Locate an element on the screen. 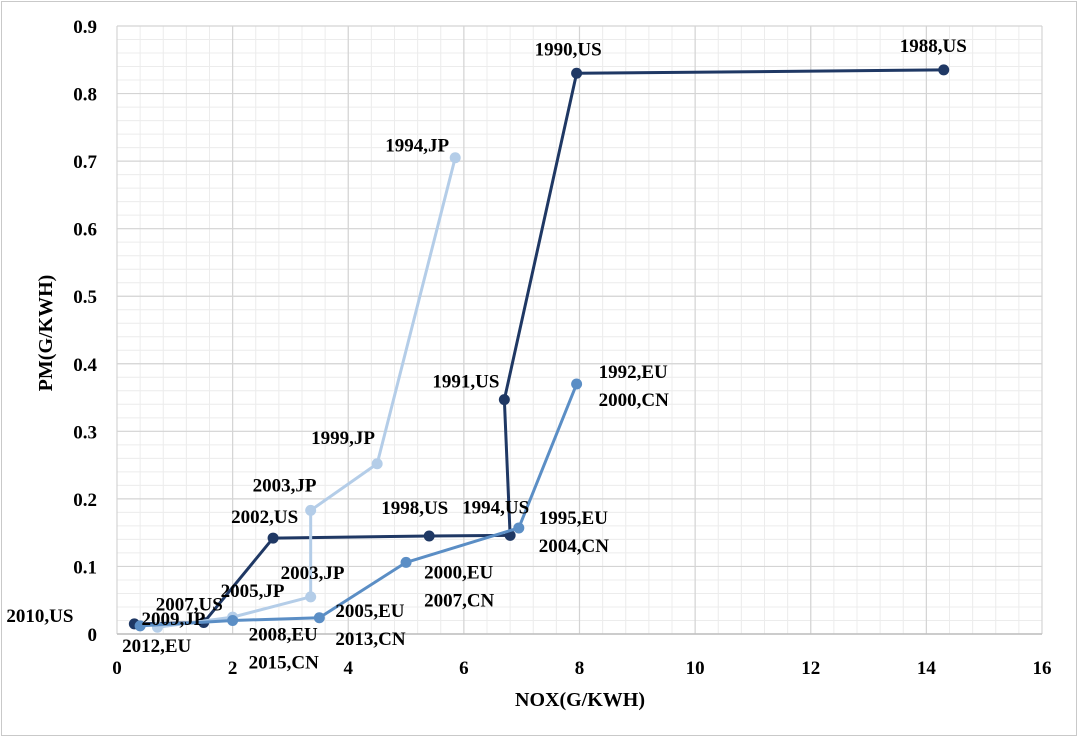 The image size is (1080, 739). data-label: 2004,CN is located at coordinates (574, 546).